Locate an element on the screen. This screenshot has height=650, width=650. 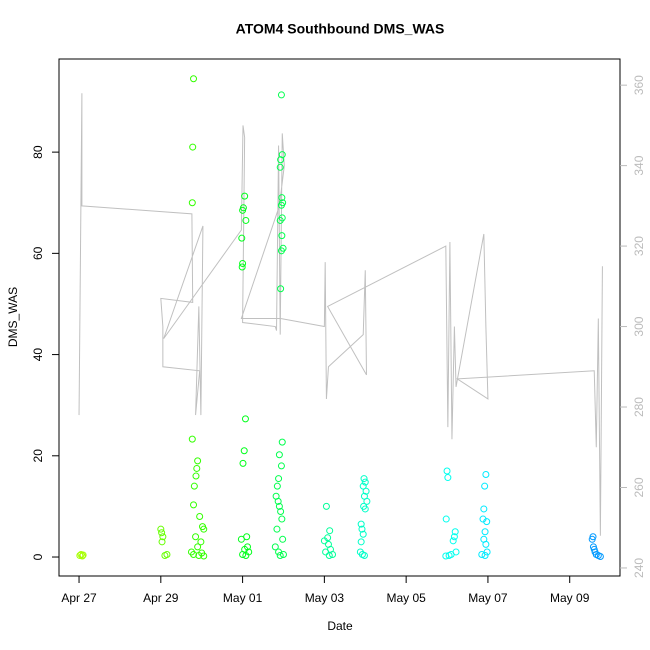
y2-tick-label: 300 is located at coordinates (639, 326).